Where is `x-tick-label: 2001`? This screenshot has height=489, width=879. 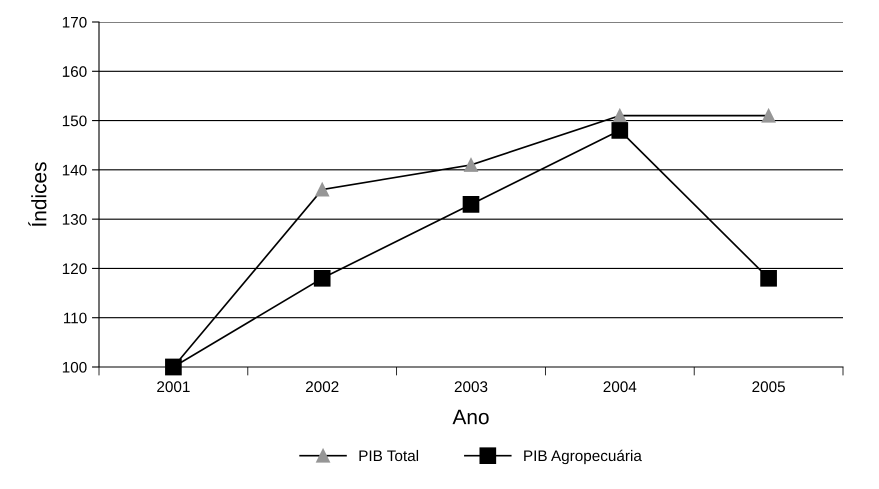 x-tick-label: 2001 is located at coordinates (173, 386).